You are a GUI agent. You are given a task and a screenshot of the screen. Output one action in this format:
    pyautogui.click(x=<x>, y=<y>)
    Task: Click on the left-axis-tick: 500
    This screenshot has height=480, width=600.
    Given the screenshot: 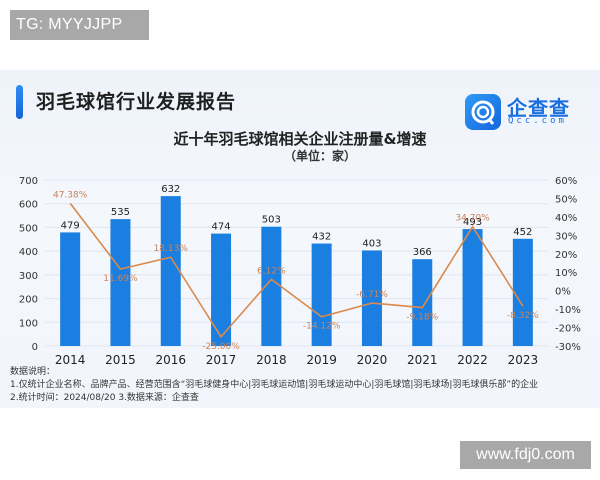 What is the action you would take?
    pyautogui.click(x=28, y=228)
    